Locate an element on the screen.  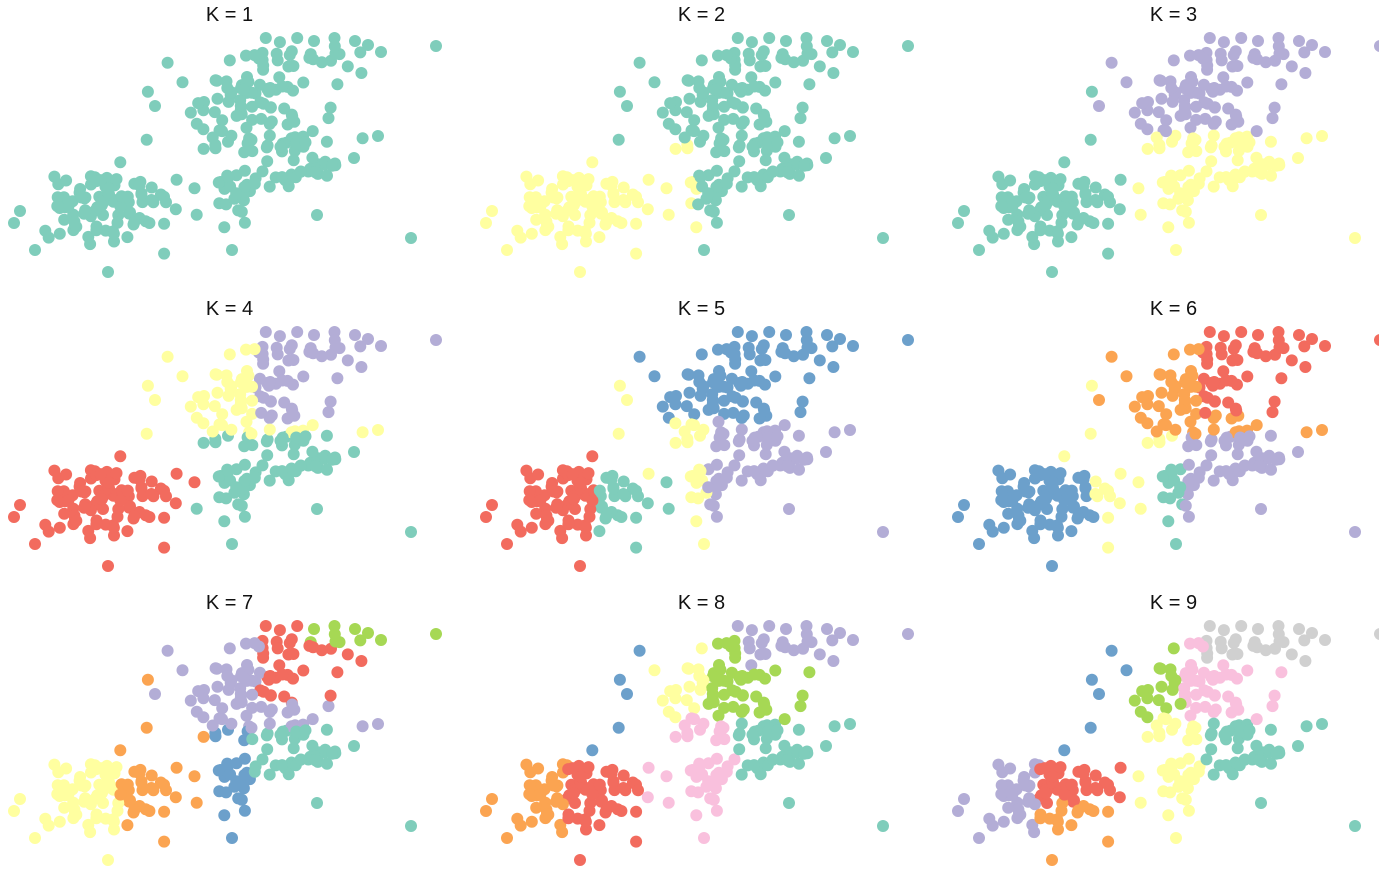
panel-k7: K = 7 is located at coordinates (229, 733).